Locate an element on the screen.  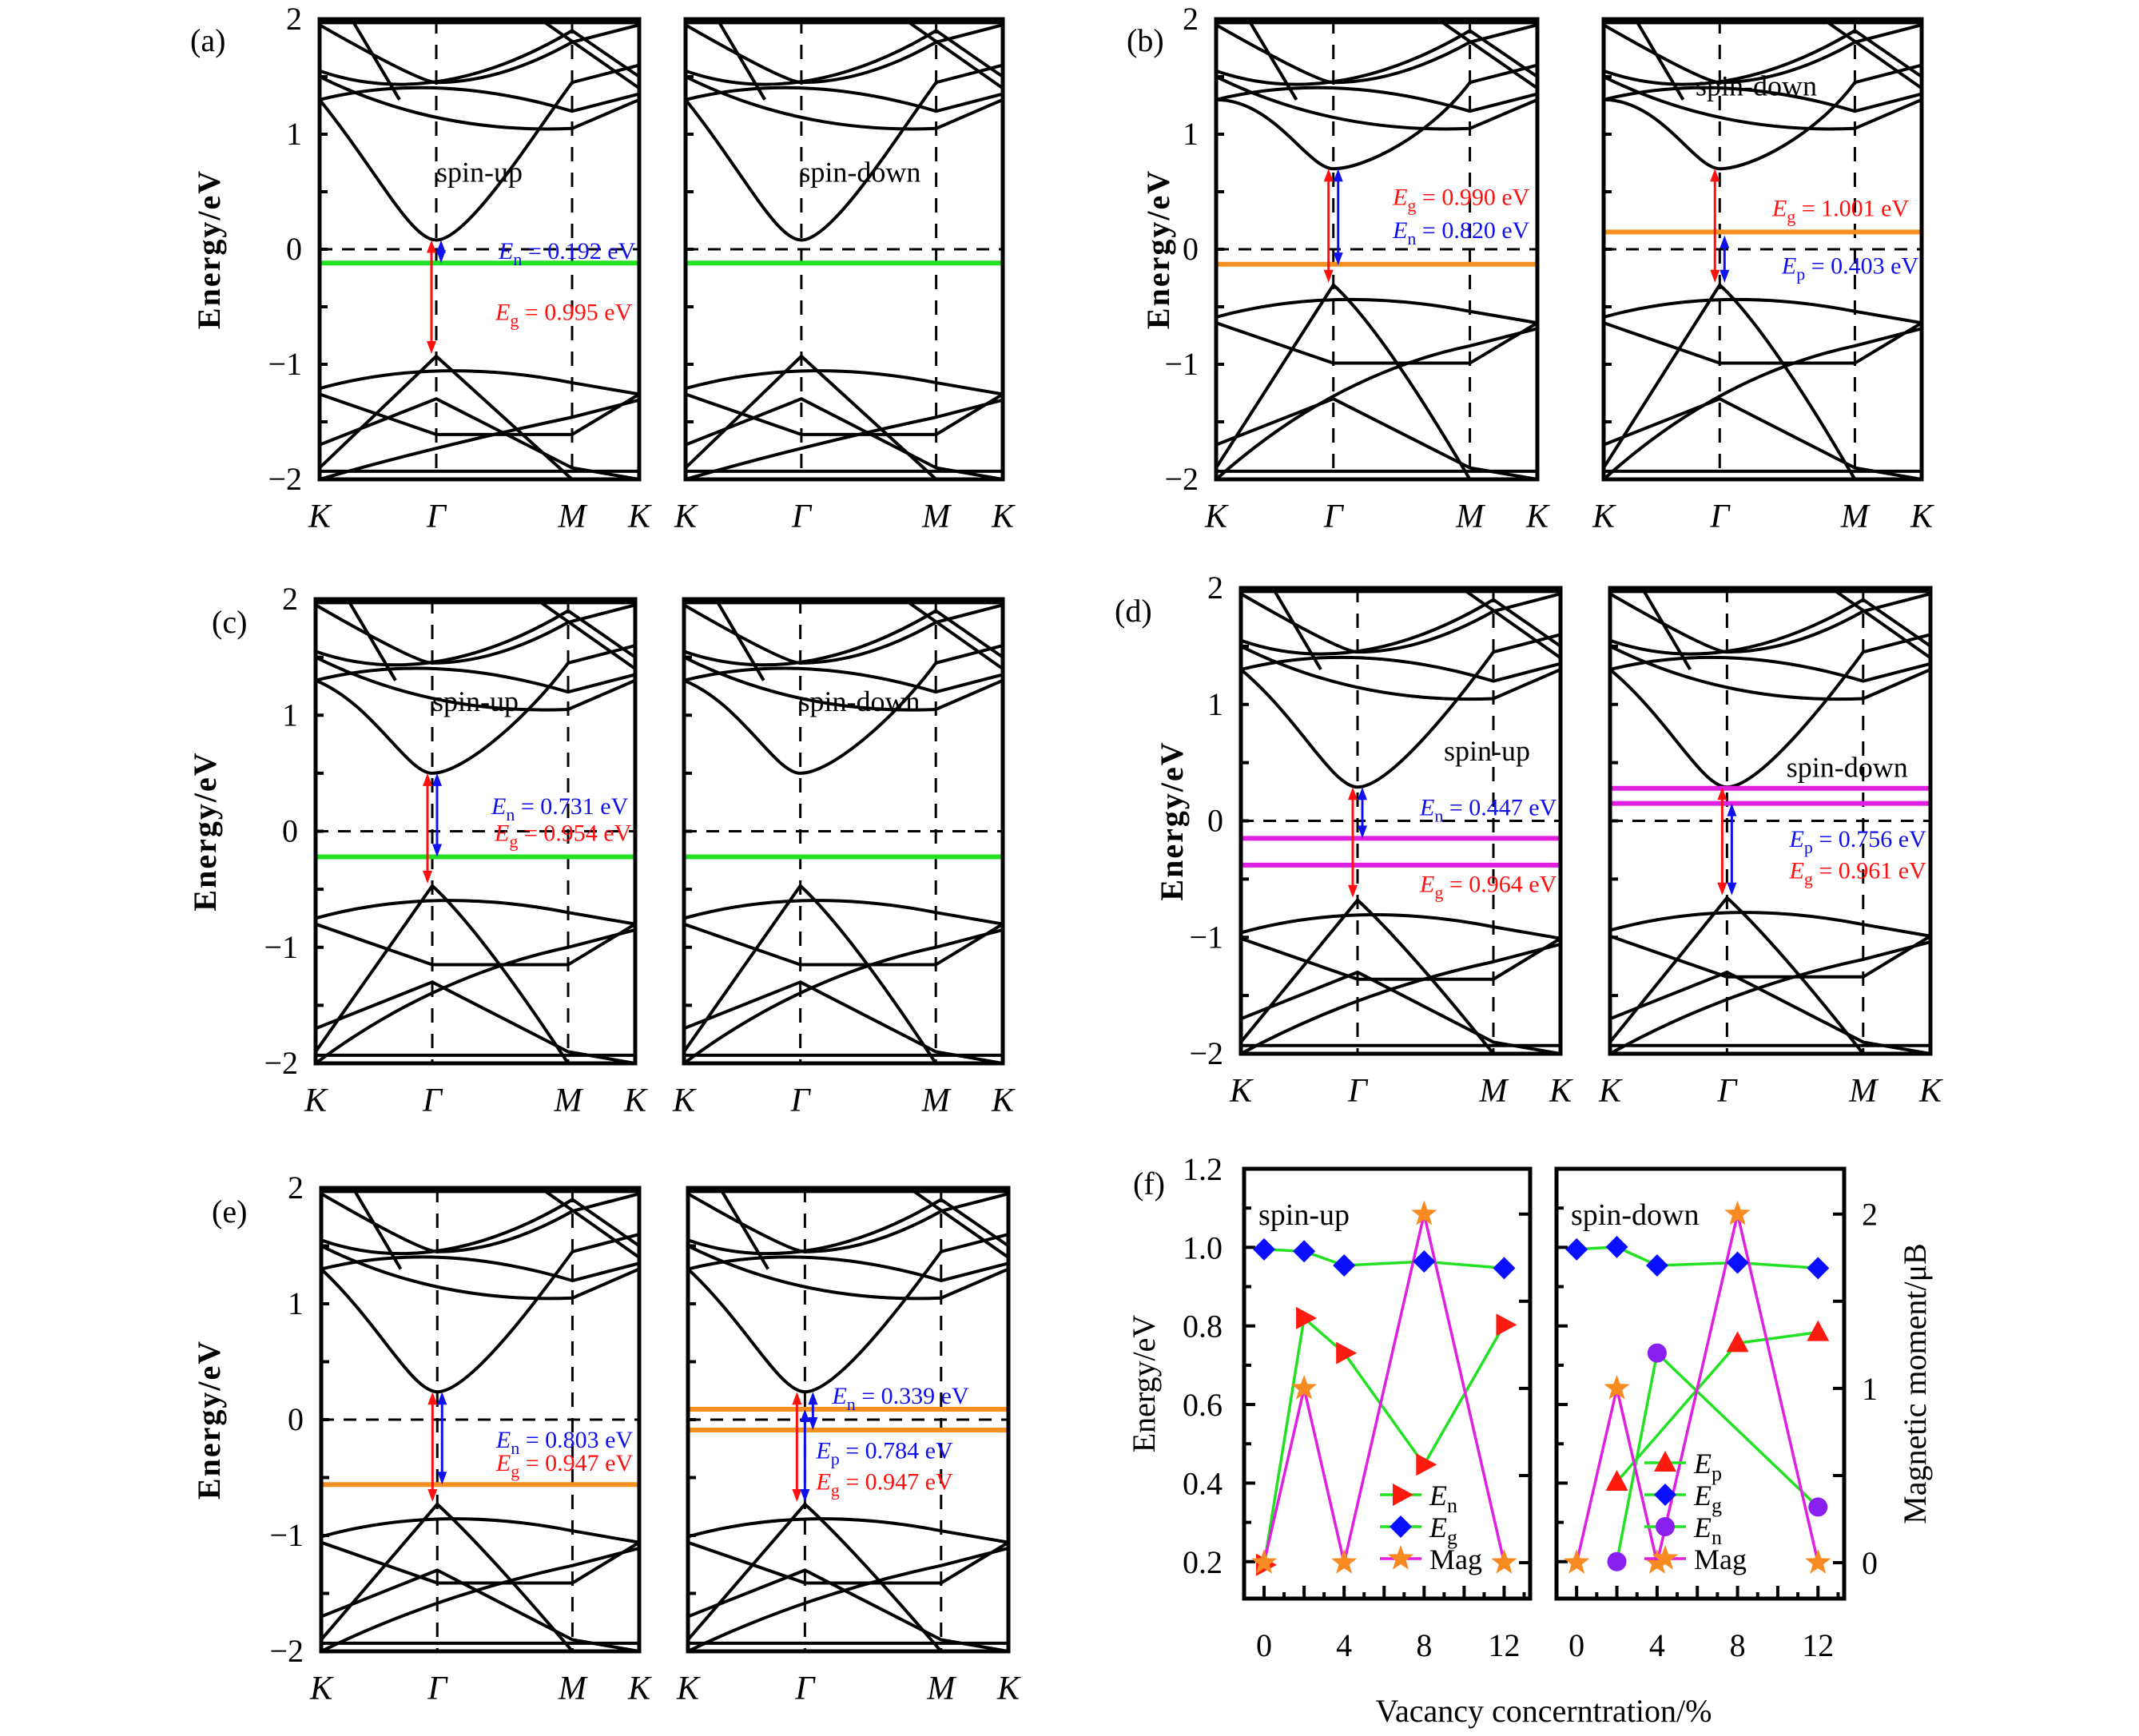
legend-label: Mag is located at coordinates (1721, 1559).